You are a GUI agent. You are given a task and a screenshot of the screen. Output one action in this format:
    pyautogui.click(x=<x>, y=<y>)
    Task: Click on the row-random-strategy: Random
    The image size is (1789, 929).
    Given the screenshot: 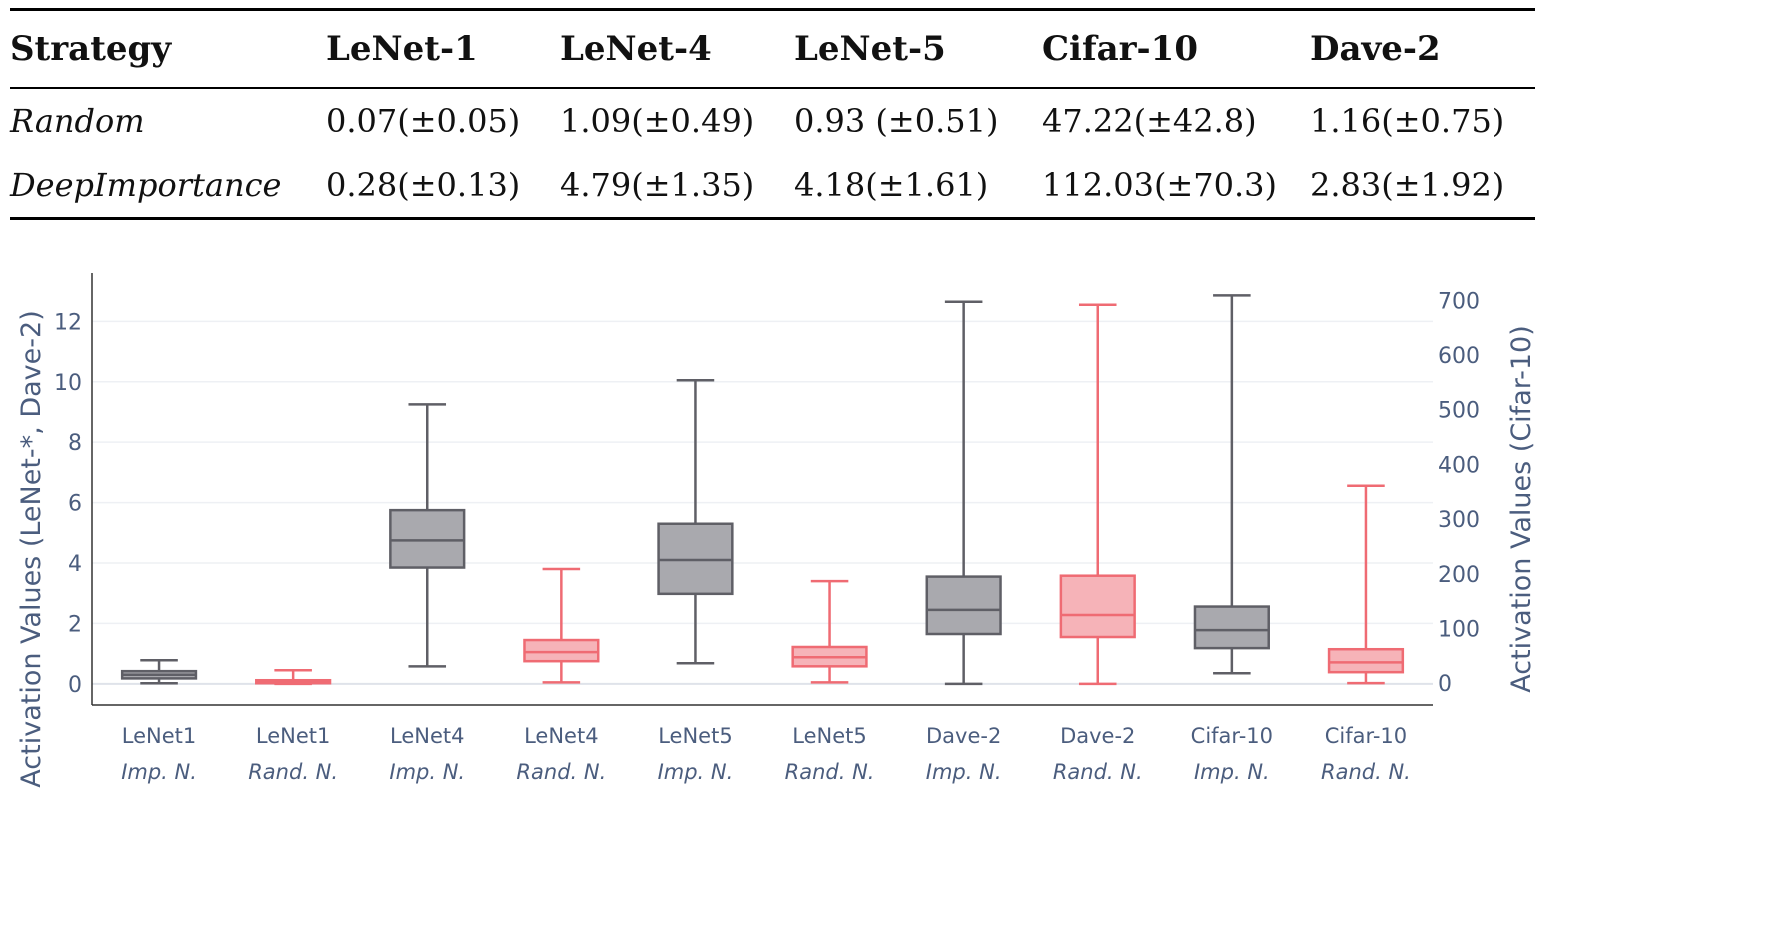 What is the action you would take?
    pyautogui.click(x=77, y=120)
    